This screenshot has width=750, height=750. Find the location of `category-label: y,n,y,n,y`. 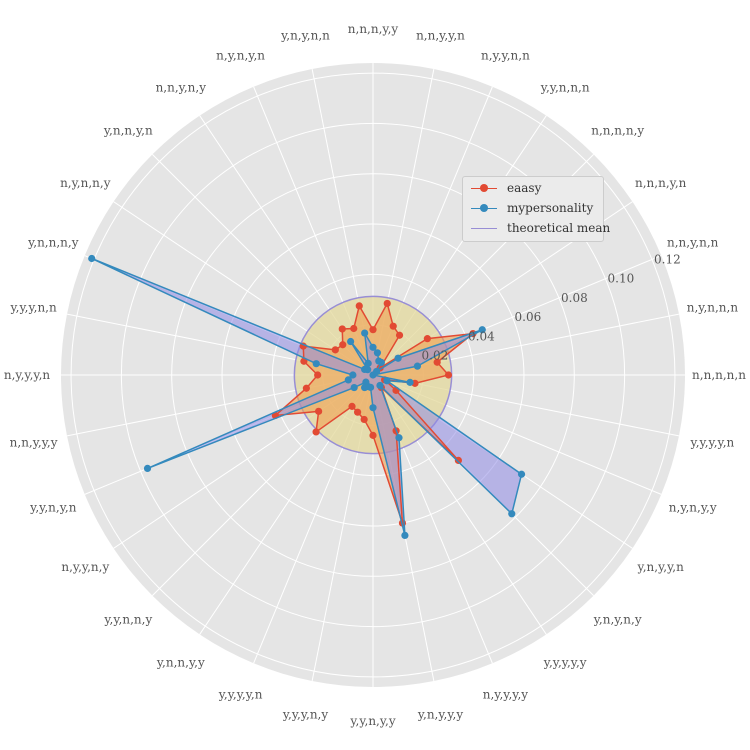

category-label: y,n,y,n,y is located at coordinates (617, 620).